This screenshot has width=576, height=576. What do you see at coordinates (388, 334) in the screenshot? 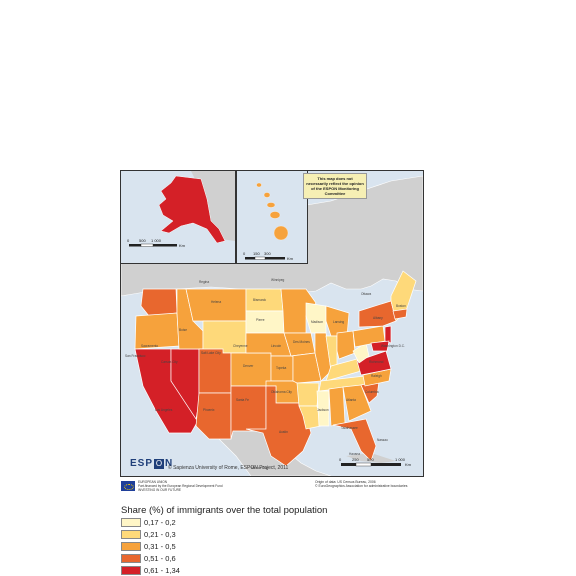
I see `state-new-jersey` at bounding box center [388, 334].